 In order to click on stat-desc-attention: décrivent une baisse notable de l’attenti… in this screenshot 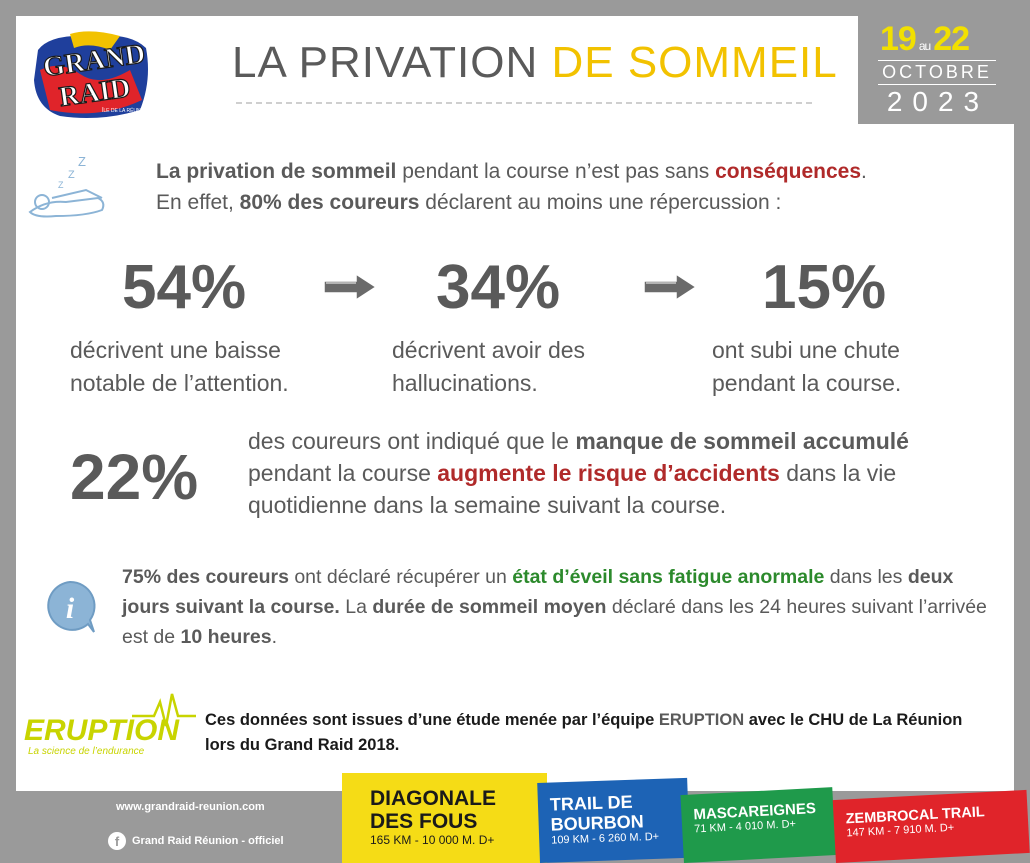, I will do `click(179, 366)`.